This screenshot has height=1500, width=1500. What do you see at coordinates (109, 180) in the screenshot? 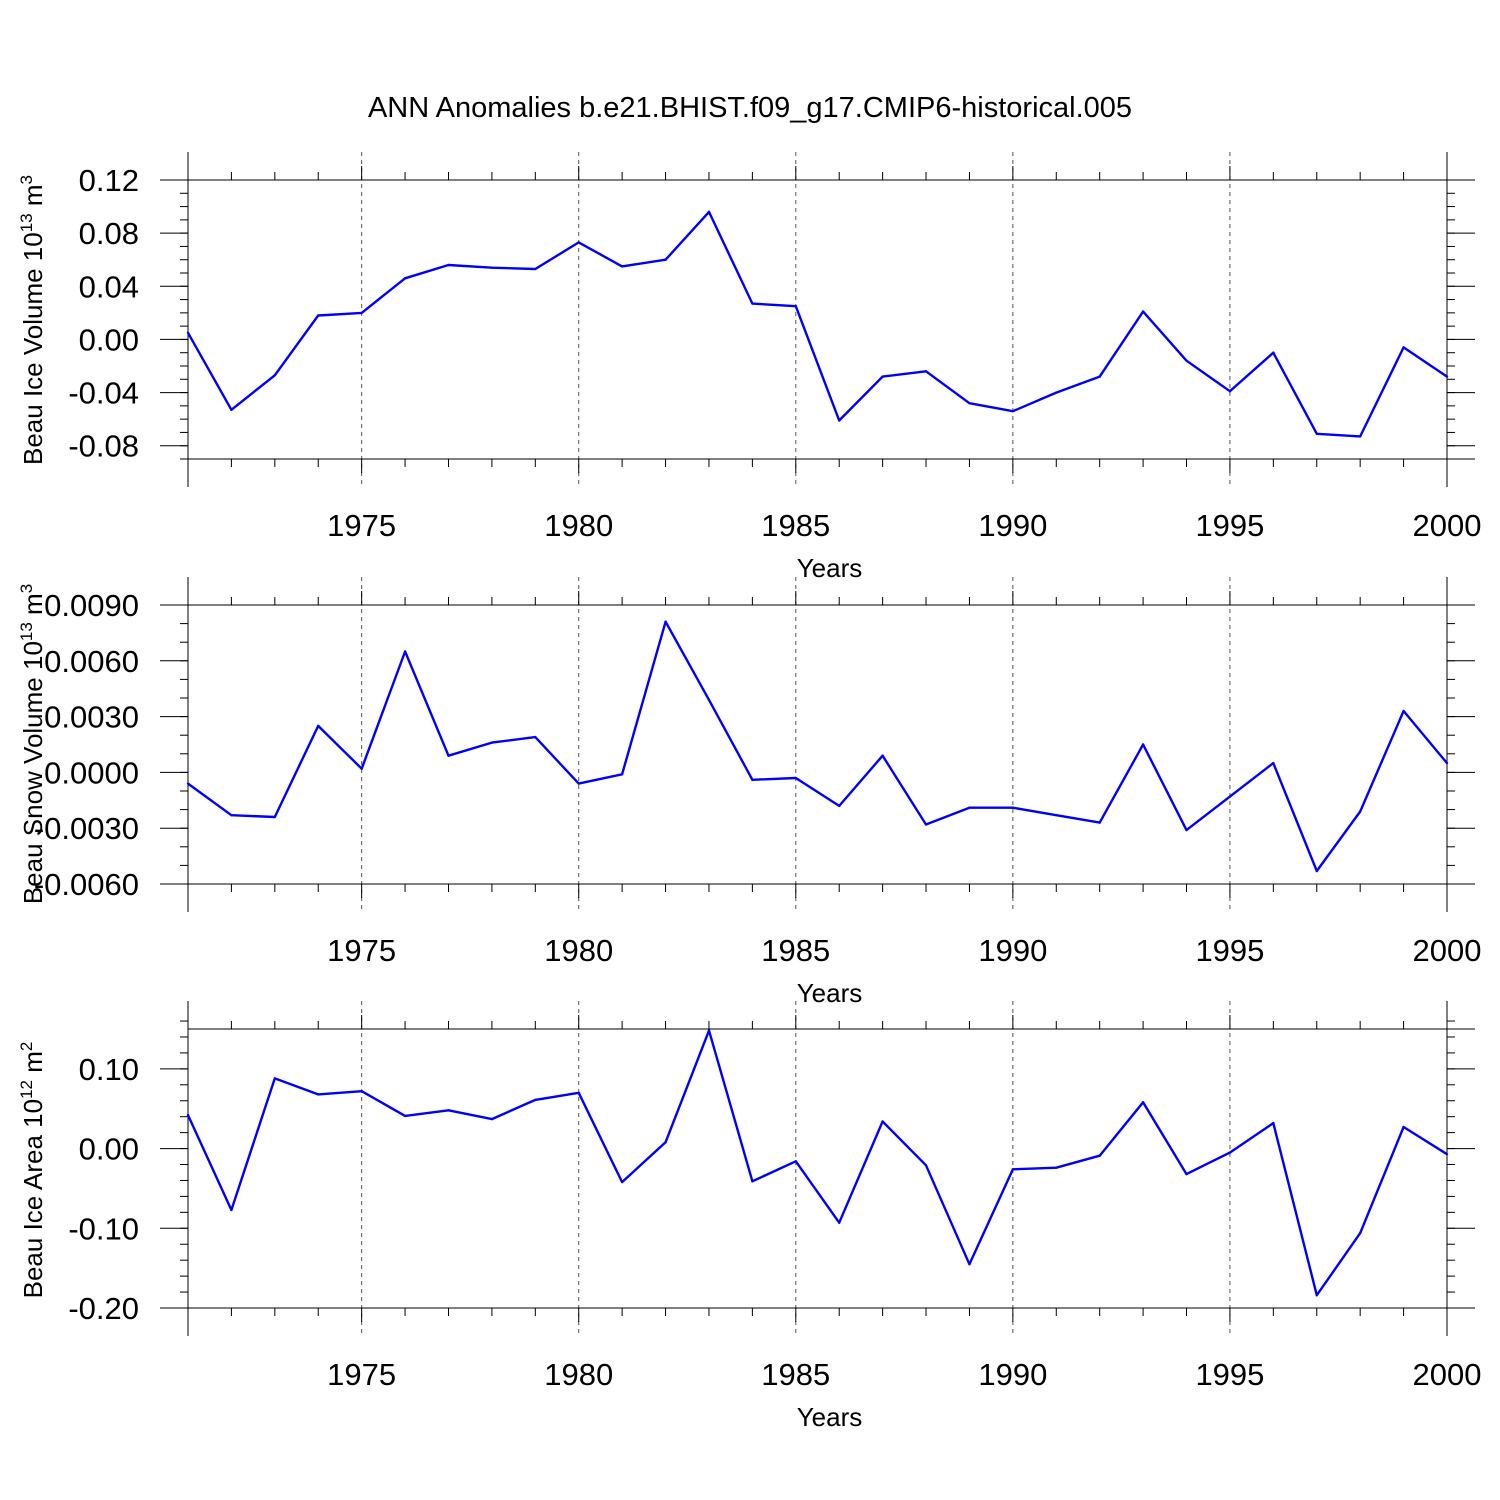
I see `y-tick-label: 0.12` at bounding box center [109, 180].